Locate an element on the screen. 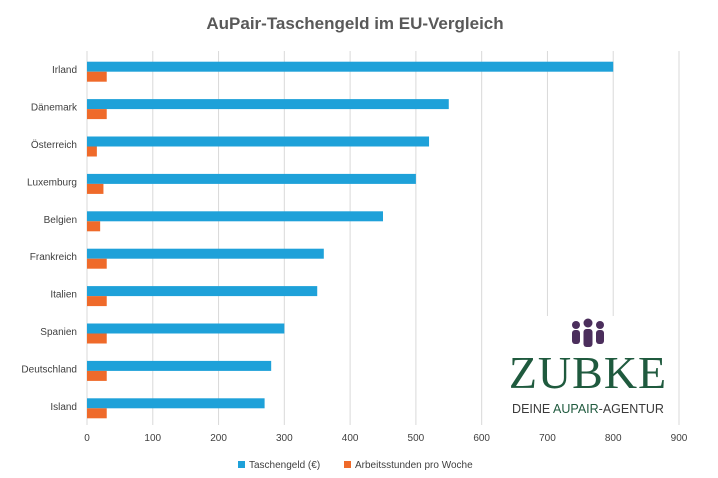  tick-label-100: 100 is located at coordinates (152, 438).